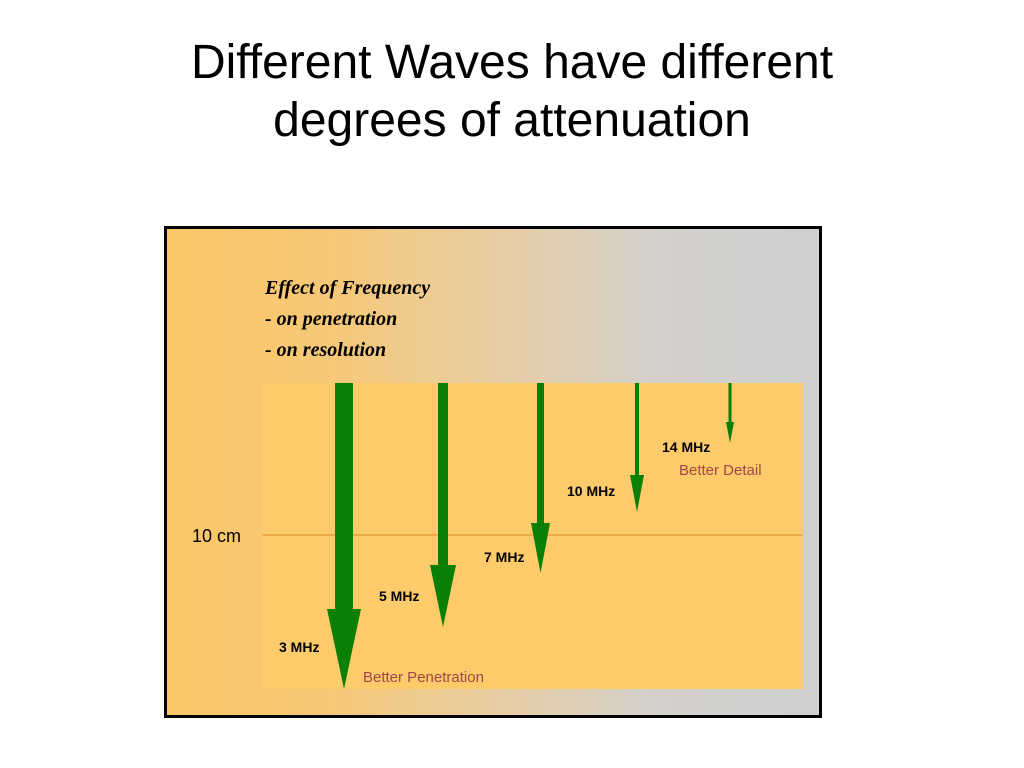 This screenshot has width=1024, height=768. What do you see at coordinates (540, 478) in the screenshot?
I see `arrow-7mhz` at bounding box center [540, 478].